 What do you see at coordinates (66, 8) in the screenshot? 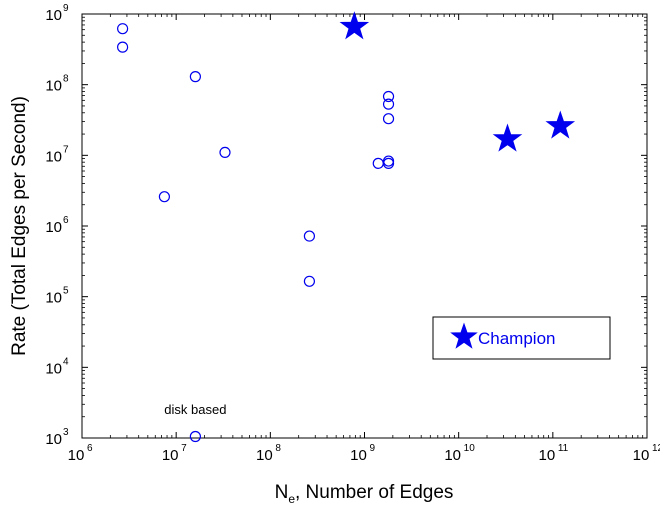
I see `y-tick-exponent: 9` at bounding box center [66, 8].